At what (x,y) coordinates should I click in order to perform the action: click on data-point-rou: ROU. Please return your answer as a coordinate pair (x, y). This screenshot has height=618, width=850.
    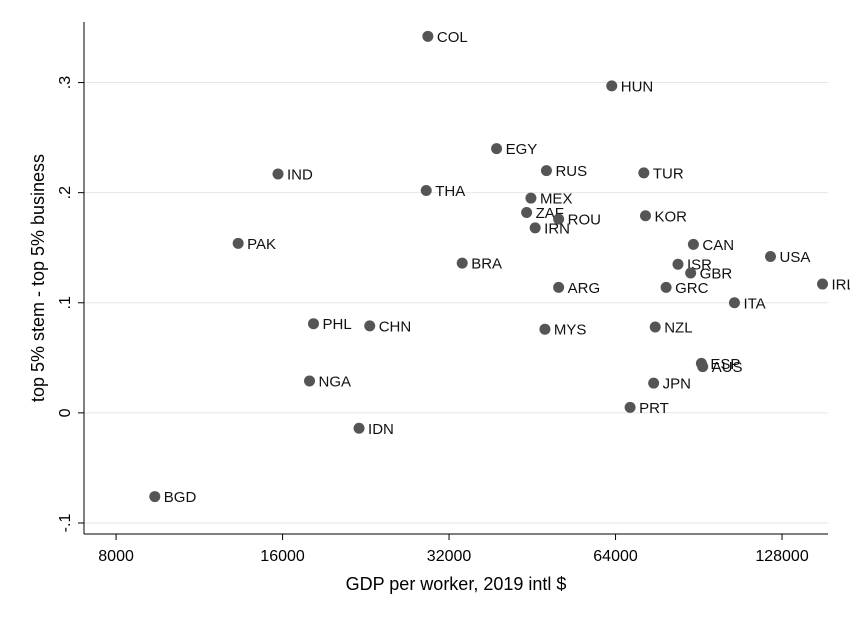
    Looking at the image, I should click on (577, 220).